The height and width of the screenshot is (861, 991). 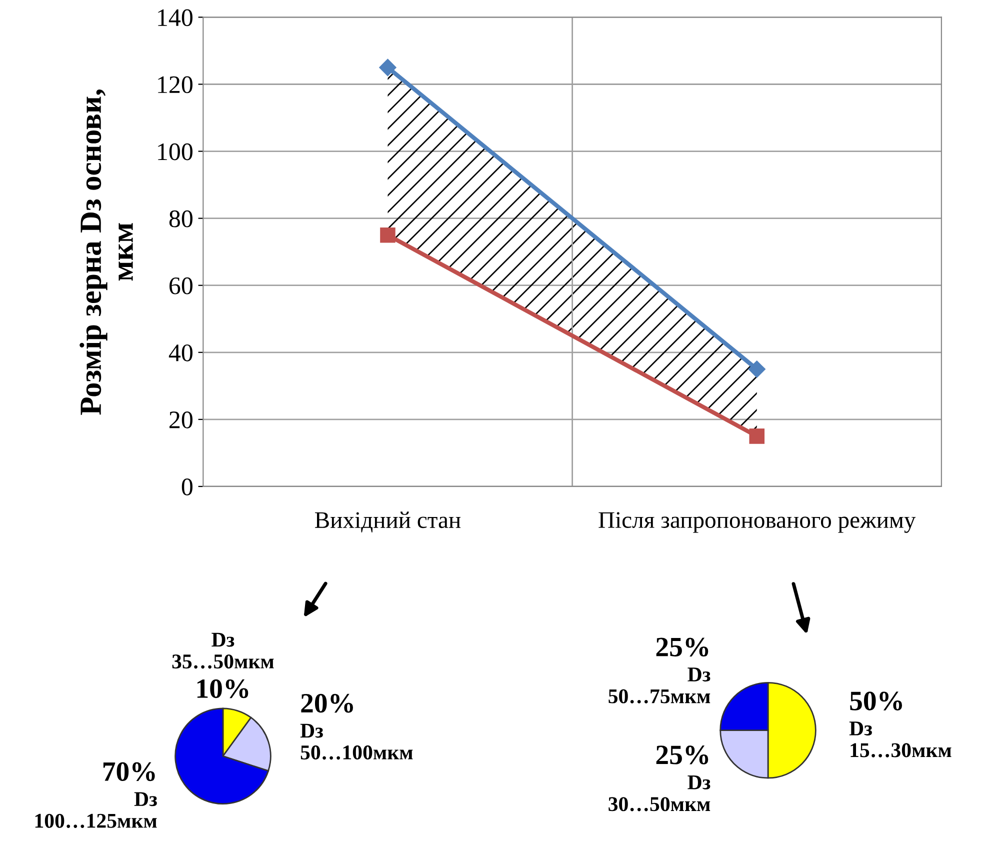 I want to click on y-tick-label: 40, so click(x=180, y=353).